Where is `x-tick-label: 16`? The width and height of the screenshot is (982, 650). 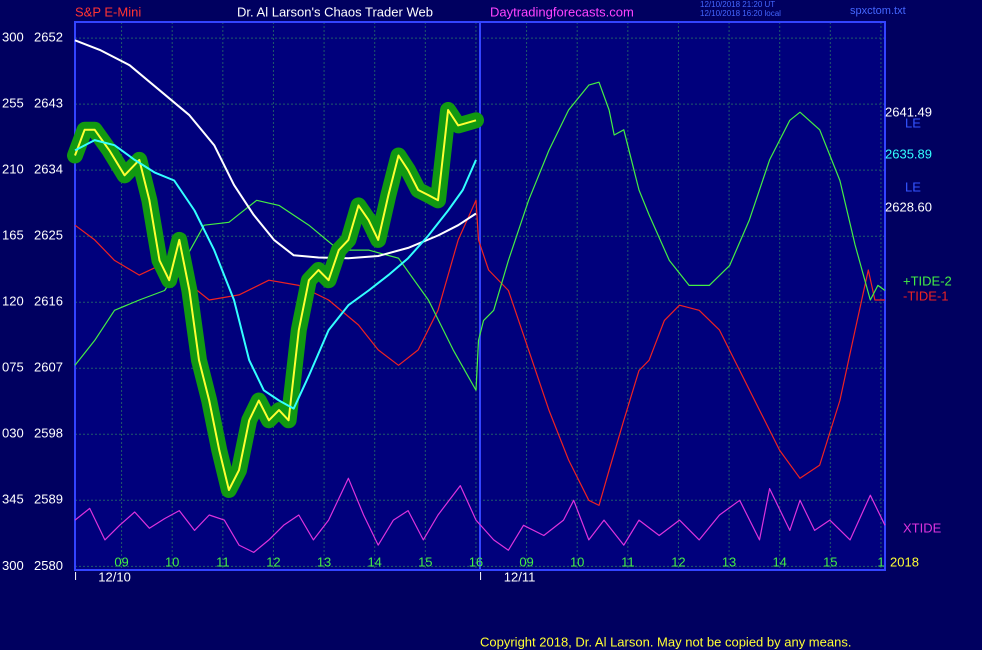 x-tick-label: 16 is located at coordinates (476, 561).